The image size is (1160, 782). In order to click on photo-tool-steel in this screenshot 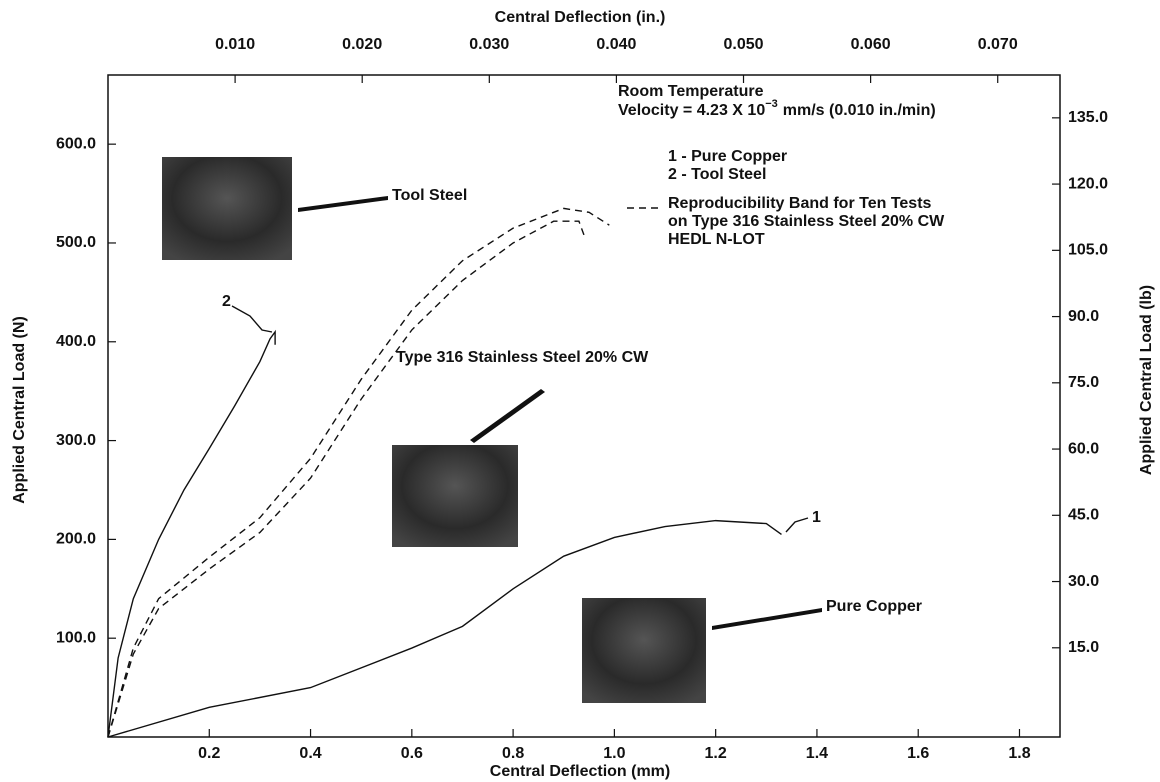, I will do `click(227, 208)`.